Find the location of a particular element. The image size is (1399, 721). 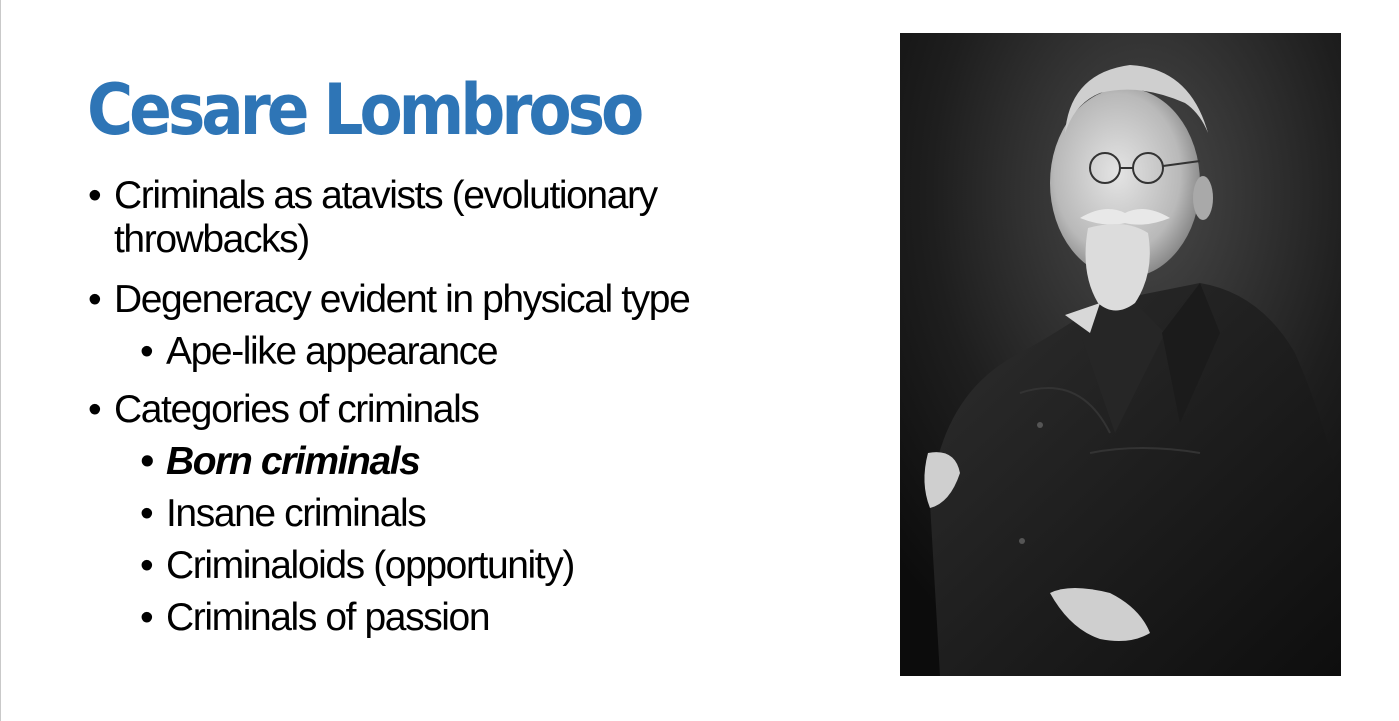

bullet-categories: Categories of criminals is located at coordinates (457, 410).